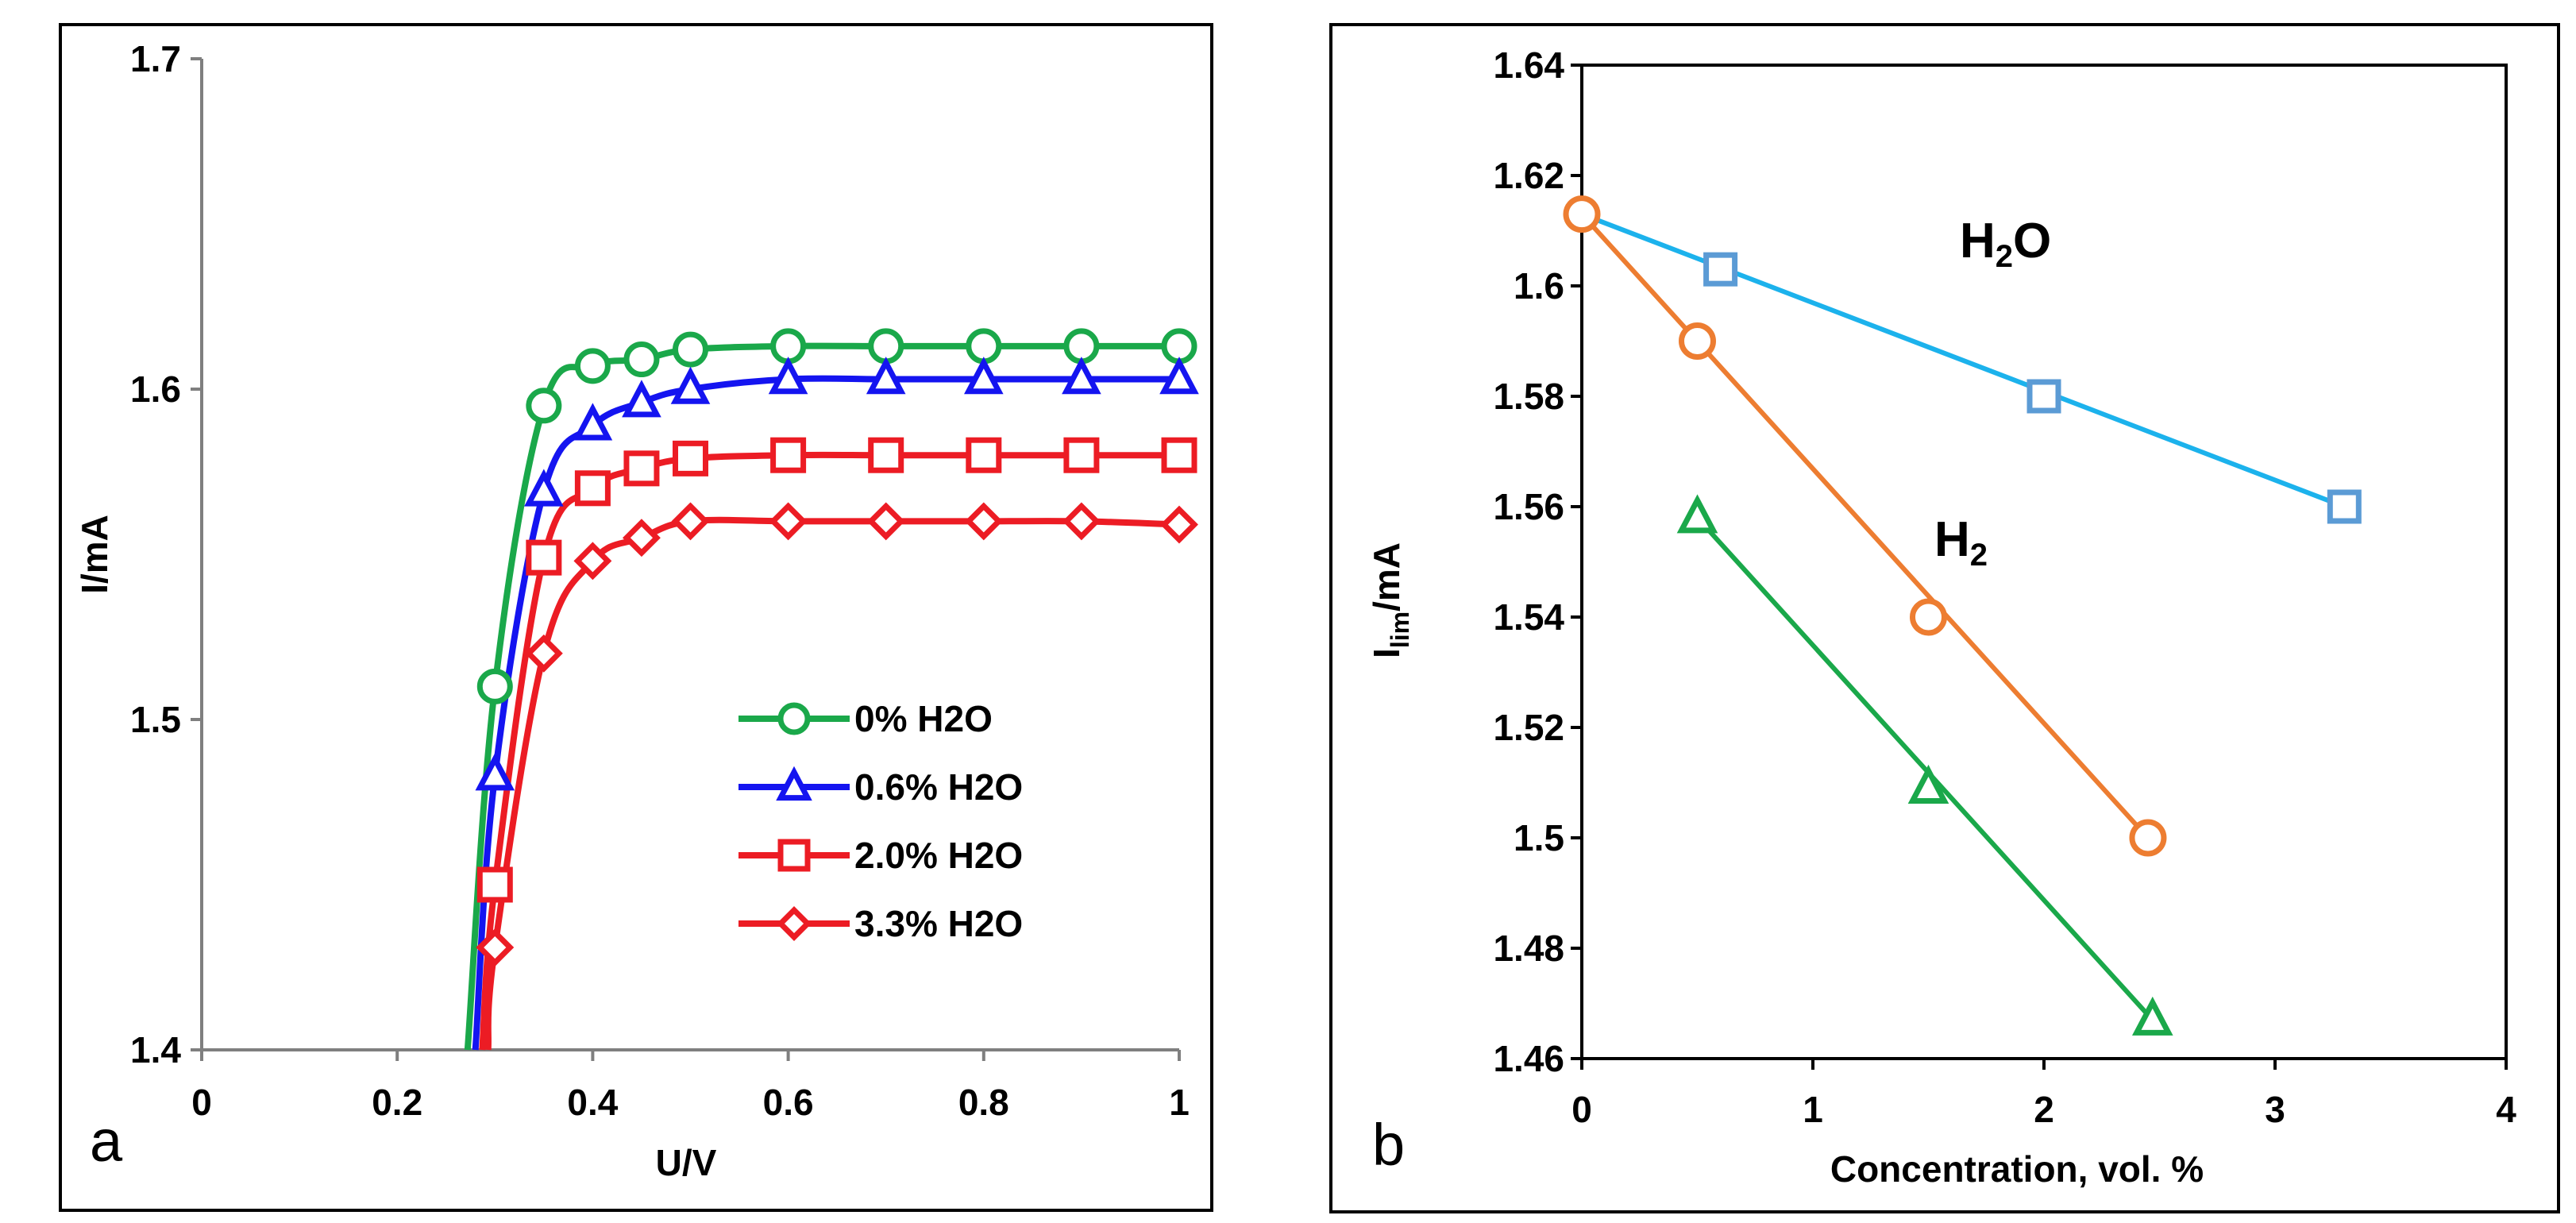  I want to click on y-tick-label: 1.64, so click(1528, 65).